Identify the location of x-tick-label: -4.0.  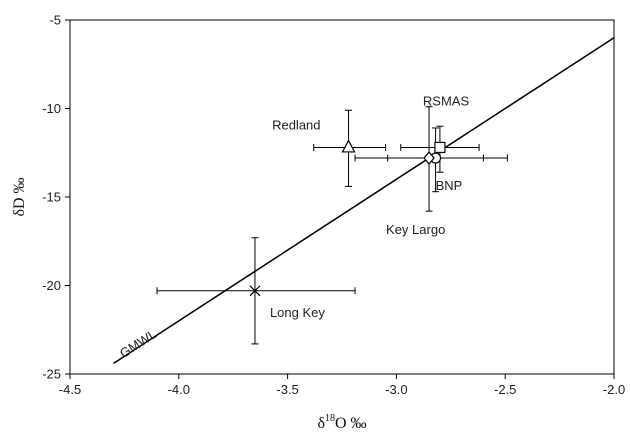
(179, 389).